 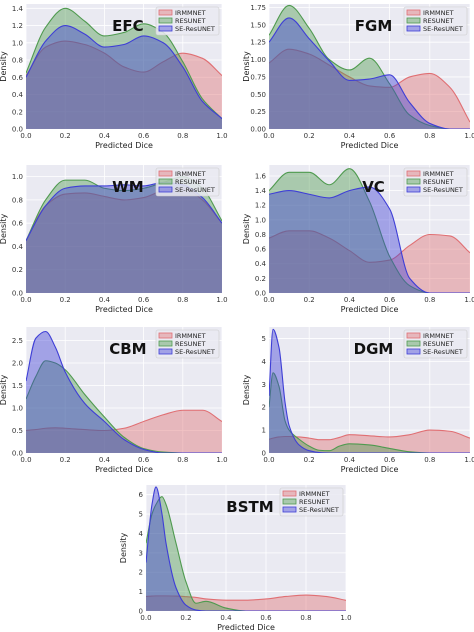 I want to click on density-line-se-resunet, so click(x=369, y=390).